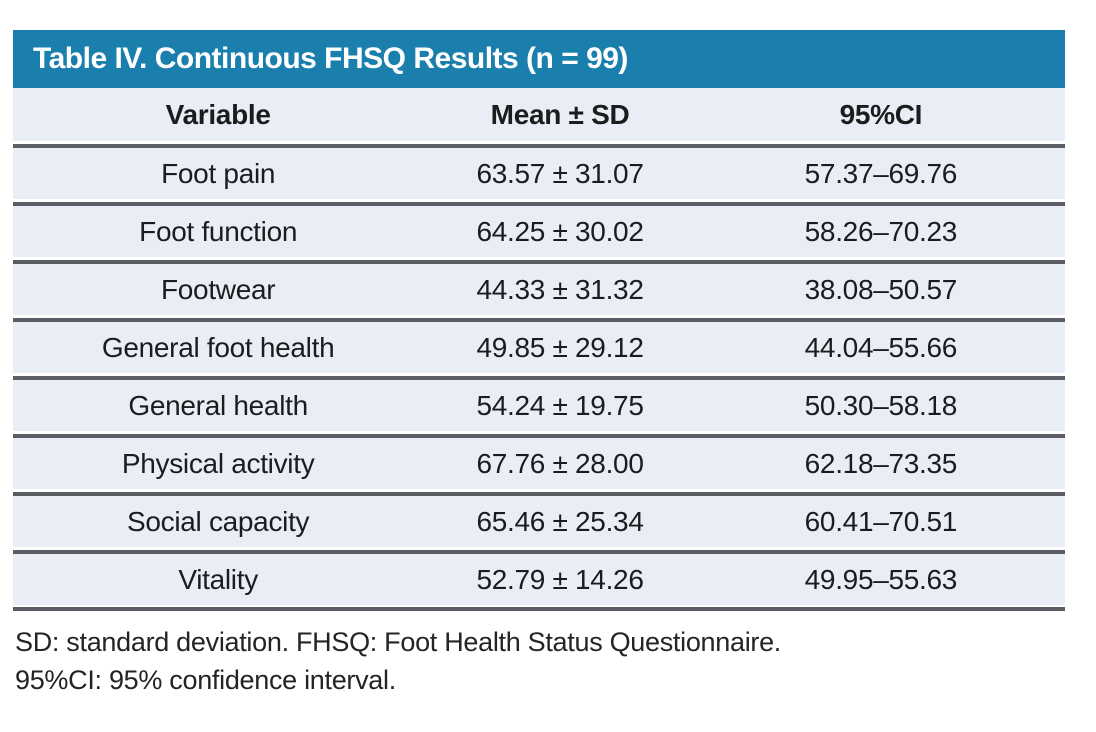  Describe the element at coordinates (881, 173) in the screenshot. I see `row-cell-95ci: 57.37–69.76` at that location.